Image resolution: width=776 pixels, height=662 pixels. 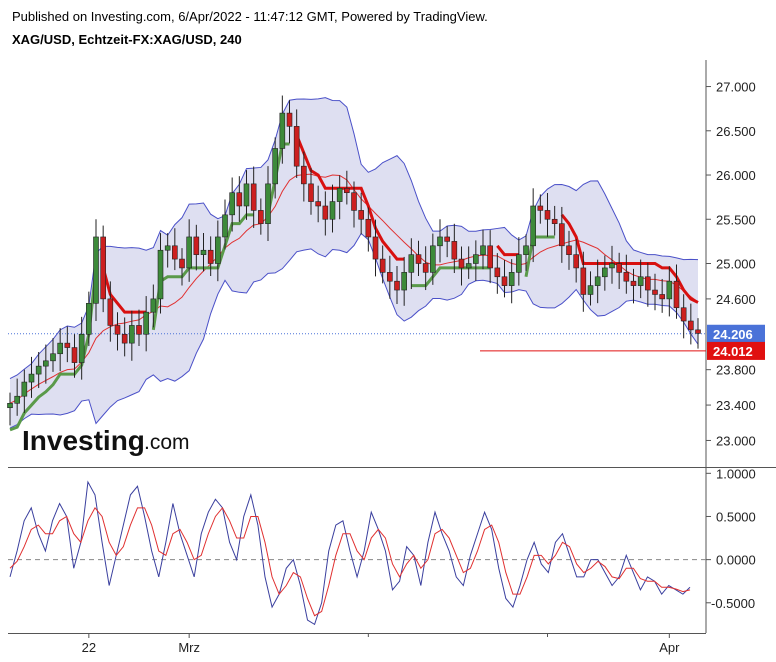 What do you see at coordinates (736, 131) in the screenshot?
I see `price-tick-label: 26.500` at bounding box center [736, 131].